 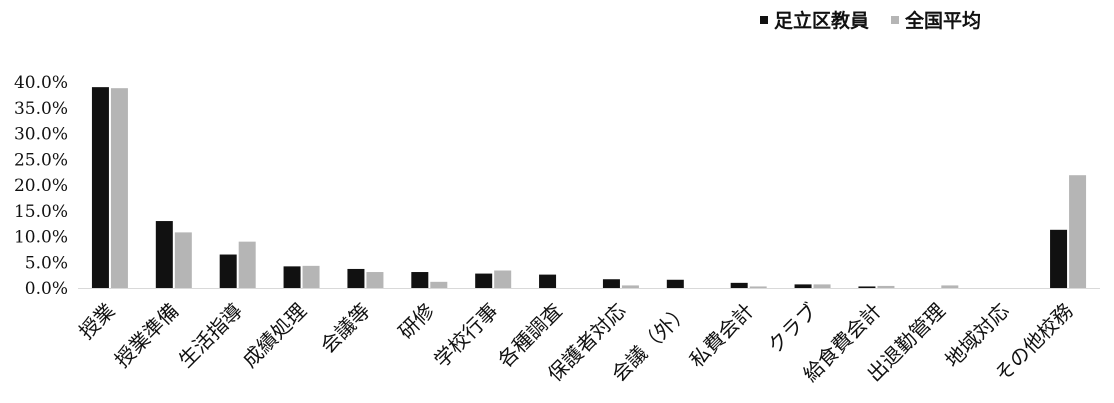 I want to click on y-tick-label: 15.0%, so click(x=41, y=212).